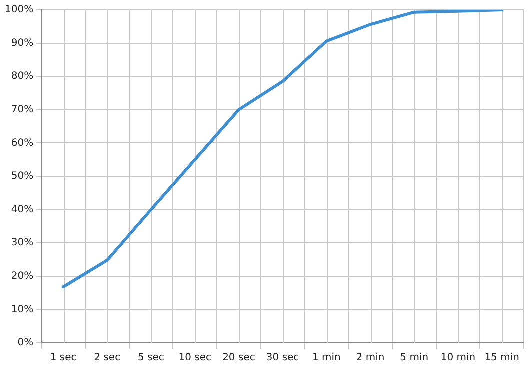 The width and height of the screenshot is (532, 369). What do you see at coordinates (107, 358) in the screenshot?
I see `x-tick-label: 2 sec` at bounding box center [107, 358].